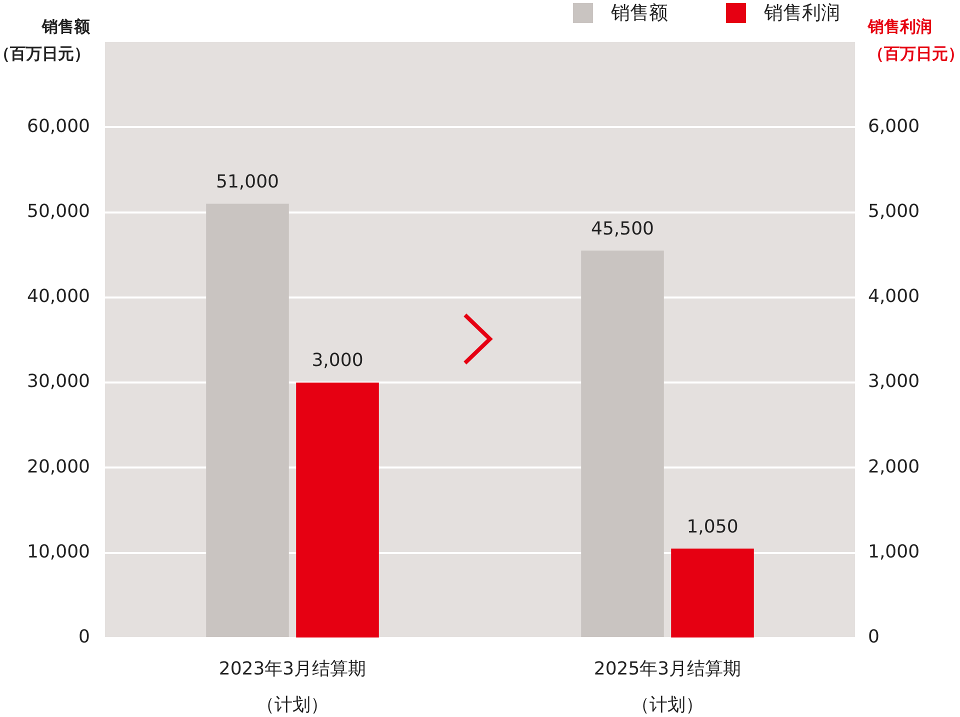 The height and width of the screenshot is (717, 960). What do you see at coordinates (622, 229) in the screenshot?
I see `data-label: 45,500` at bounding box center [622, 229].